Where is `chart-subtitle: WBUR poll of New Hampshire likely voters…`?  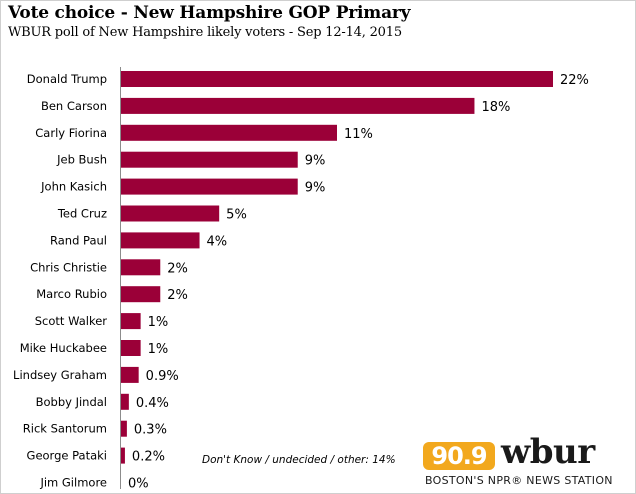
chart-subtitle: WBUR poll of New Hampshire likely voters… is located at coordinates (205, 32).